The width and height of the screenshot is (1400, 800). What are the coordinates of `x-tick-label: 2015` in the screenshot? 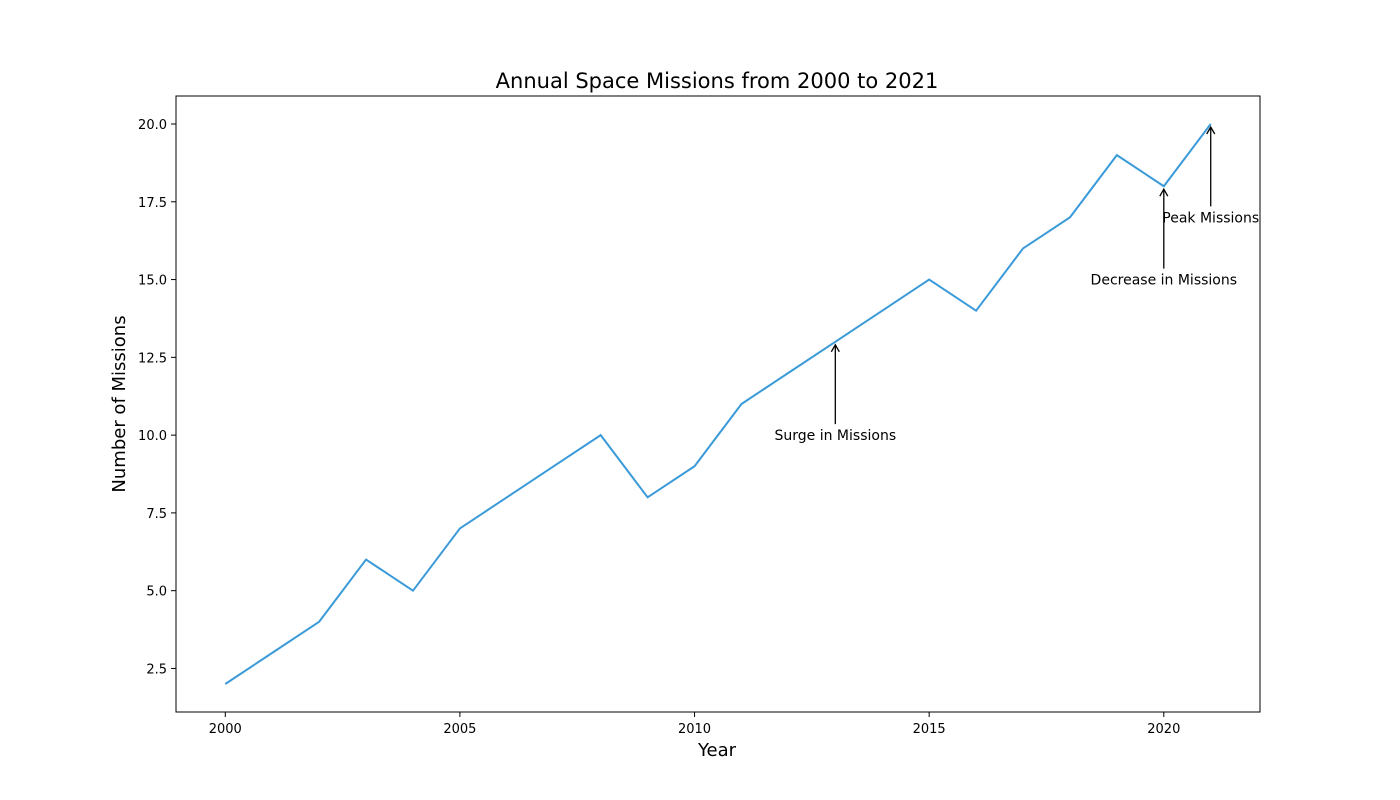 It's located at (929, 729).